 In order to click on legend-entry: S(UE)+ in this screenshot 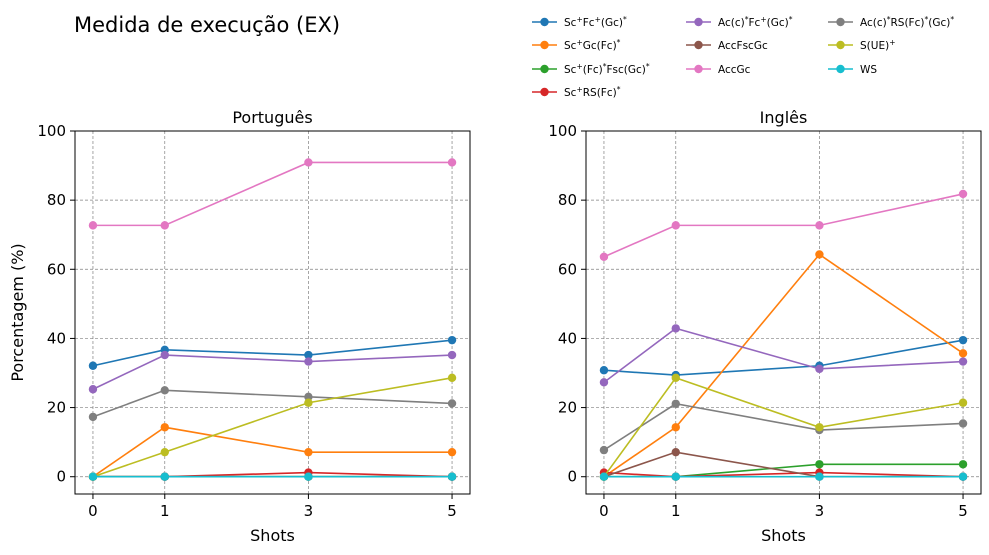, I will do `click(861, 45)`.